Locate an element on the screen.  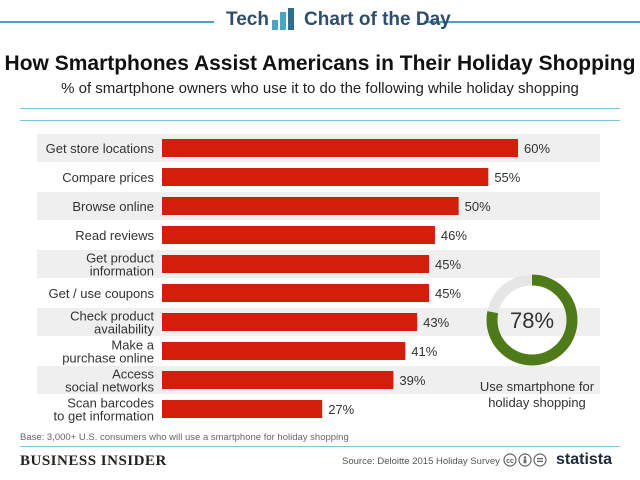
header-rule-left is located at coordinates (107, 22).